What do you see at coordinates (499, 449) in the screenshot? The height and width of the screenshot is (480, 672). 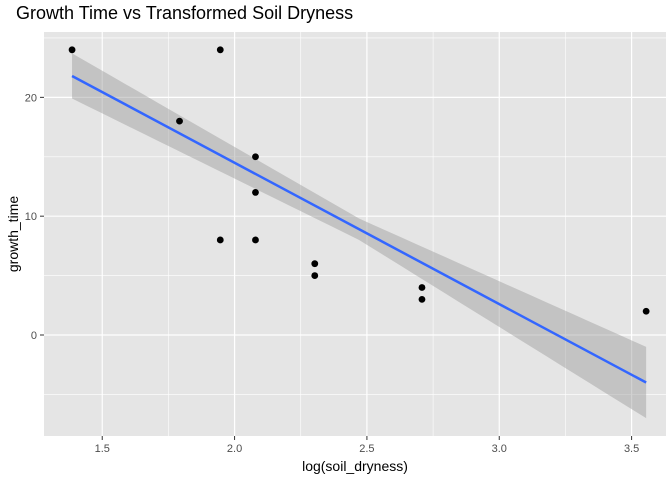 I see `x-tick-label: 3.0` at bounding box center [499, 449].